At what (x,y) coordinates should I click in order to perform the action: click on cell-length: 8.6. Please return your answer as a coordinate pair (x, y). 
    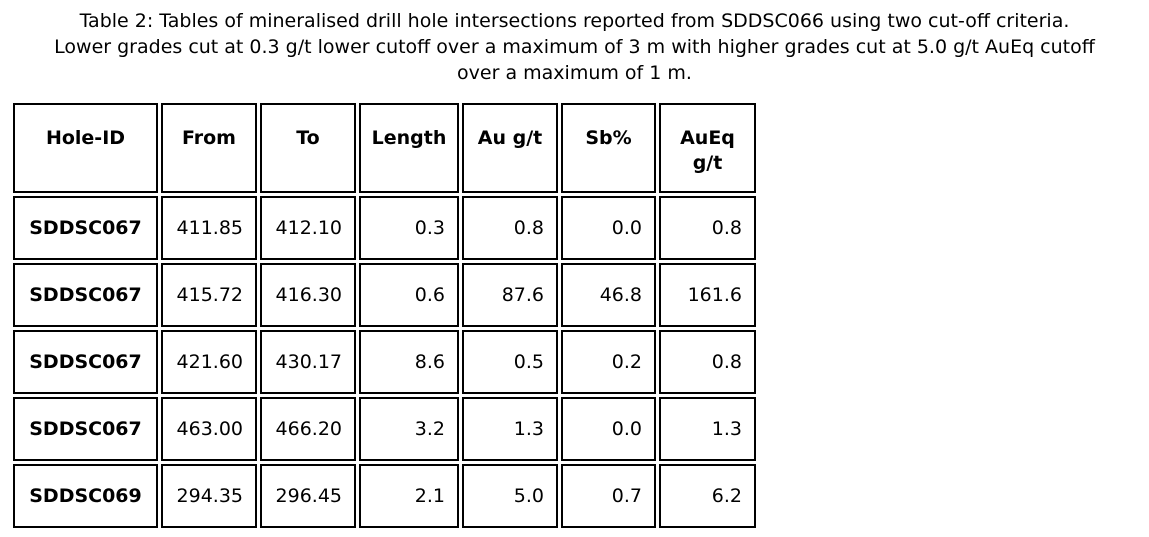
    Looking at the image, I should click on (409, 362).